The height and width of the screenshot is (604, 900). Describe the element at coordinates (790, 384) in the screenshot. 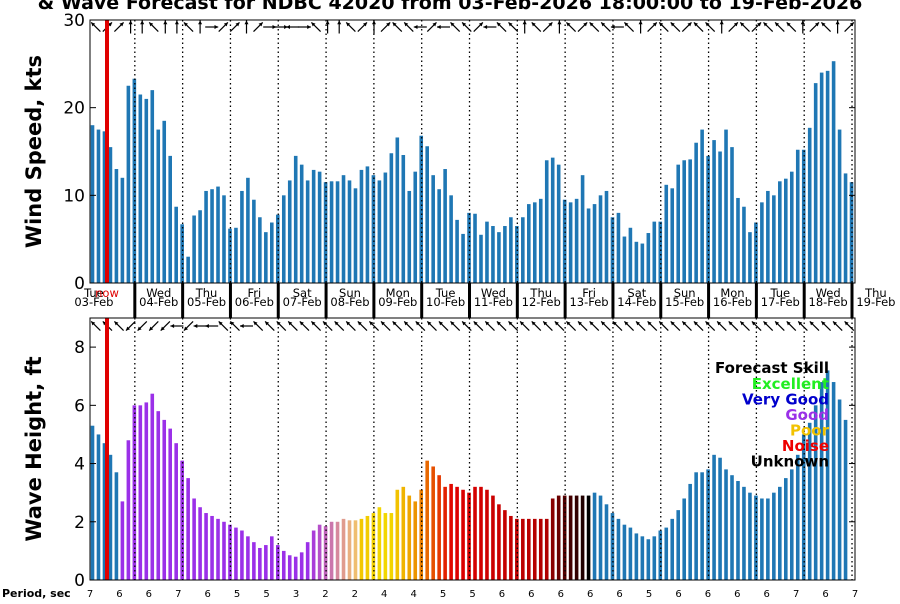

I see `legend-item: Excellent` at that location.